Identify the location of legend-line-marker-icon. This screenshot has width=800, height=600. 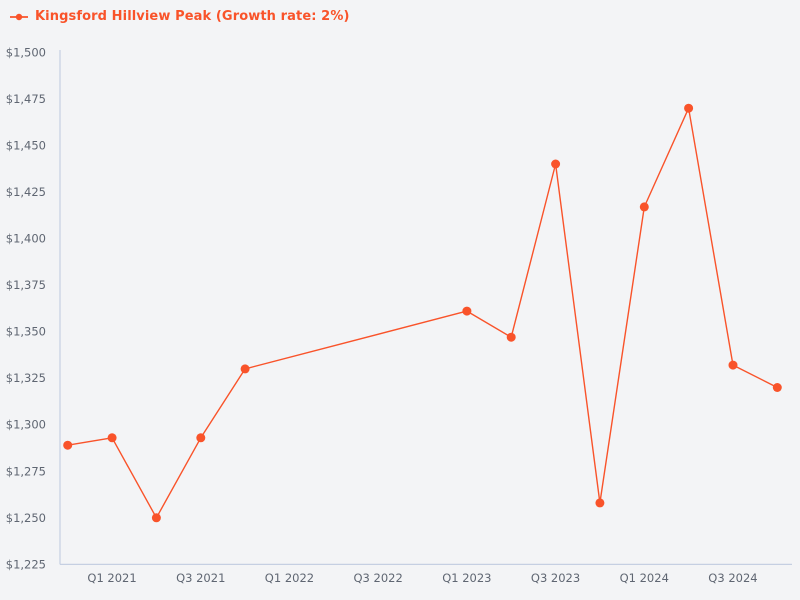
(19, 16).